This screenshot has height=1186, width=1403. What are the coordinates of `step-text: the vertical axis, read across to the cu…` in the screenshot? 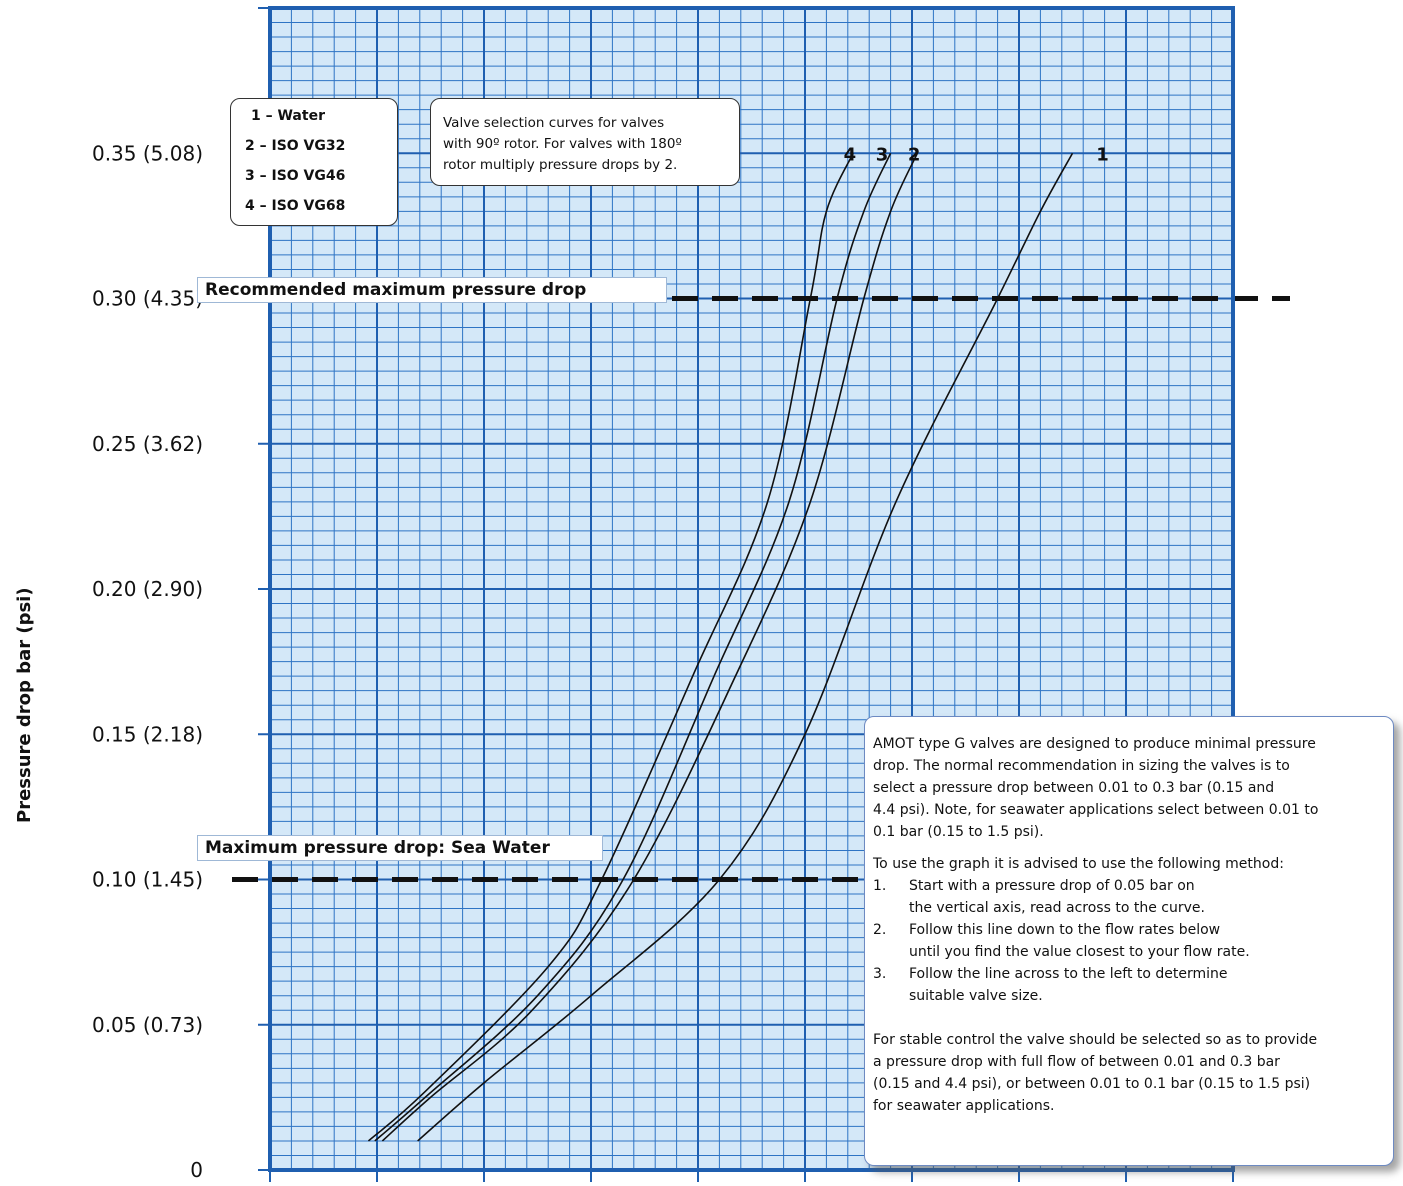 It's located at (1057, 908).